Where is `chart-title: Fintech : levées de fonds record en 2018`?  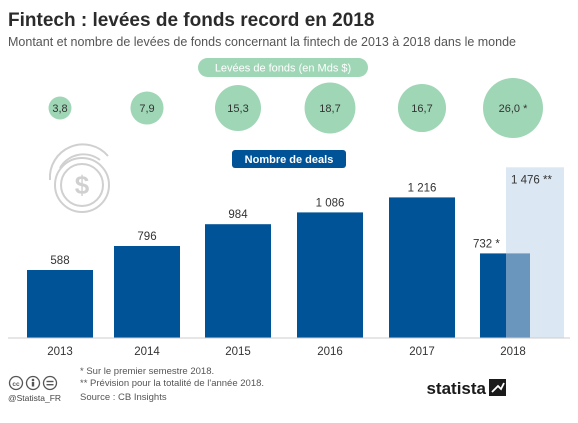 chart-title: Fintech : levées de fonds record en 2018 is located at coordinates (191, 20).